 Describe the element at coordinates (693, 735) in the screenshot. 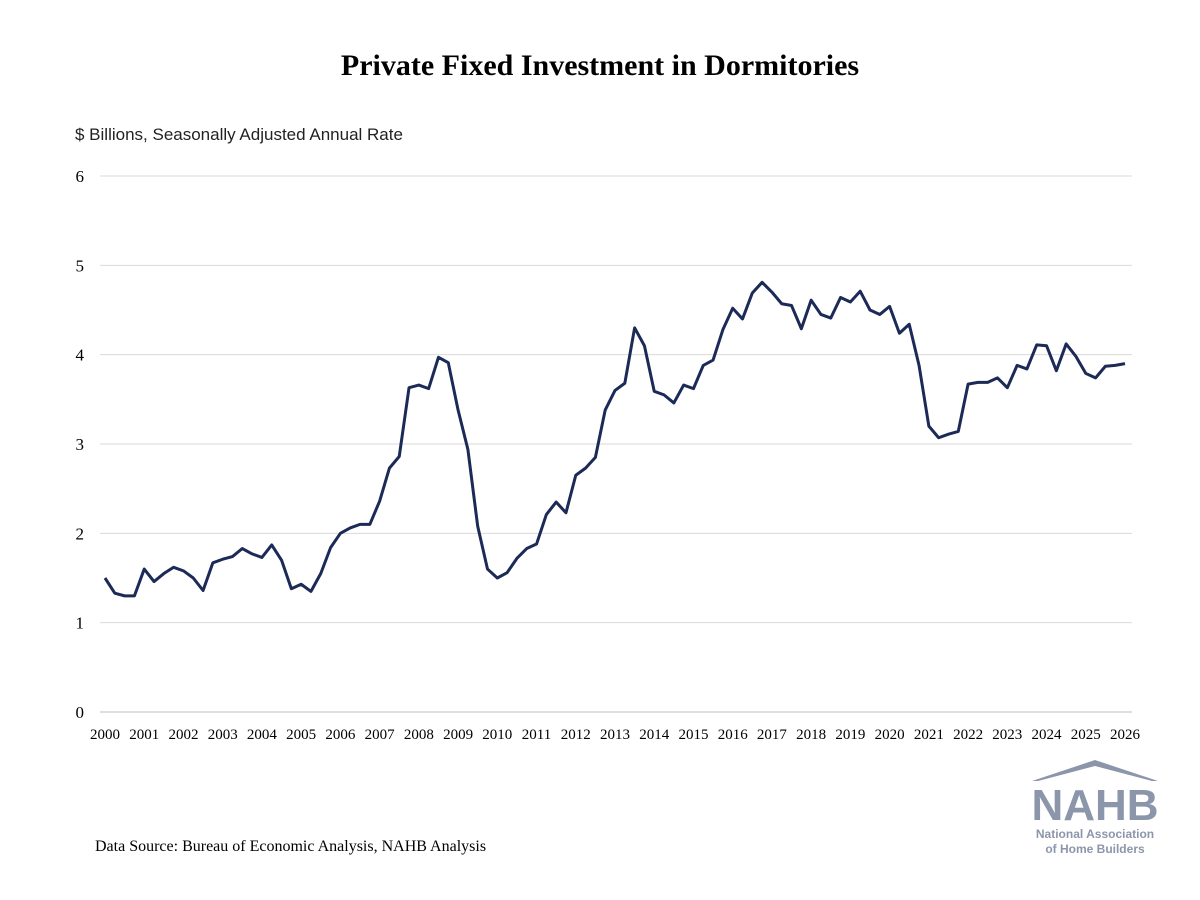

I see `x-tick-label: 2015` at that location.